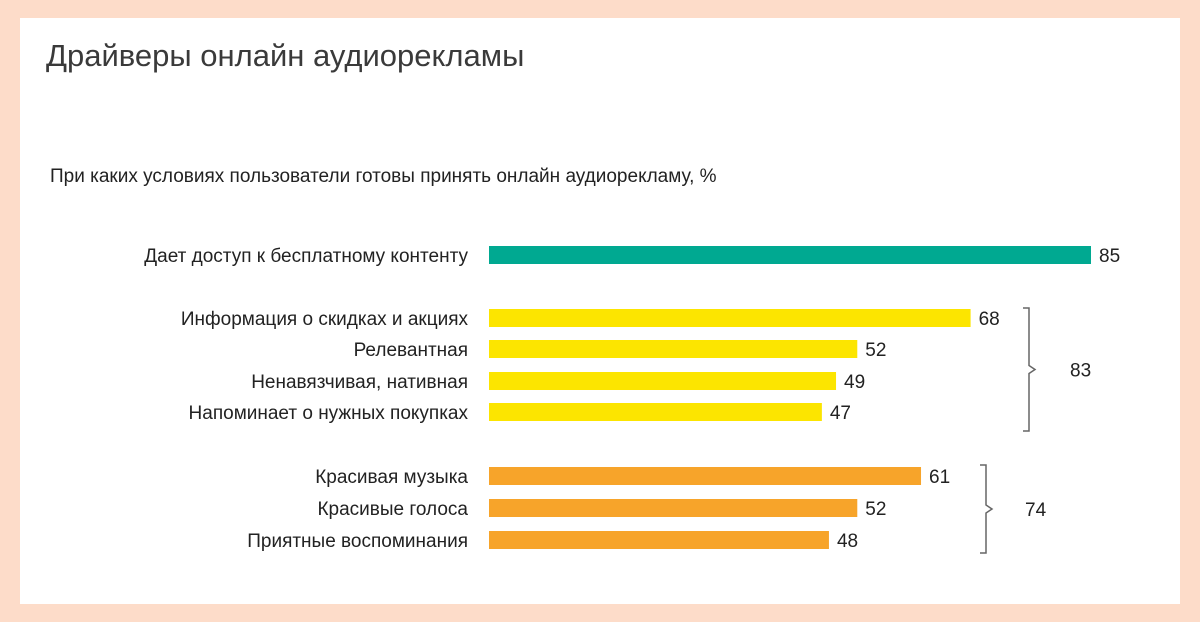 The image size is (1200, 622). I want to click on bar-category-label: Релевантная, so click(411, 350).